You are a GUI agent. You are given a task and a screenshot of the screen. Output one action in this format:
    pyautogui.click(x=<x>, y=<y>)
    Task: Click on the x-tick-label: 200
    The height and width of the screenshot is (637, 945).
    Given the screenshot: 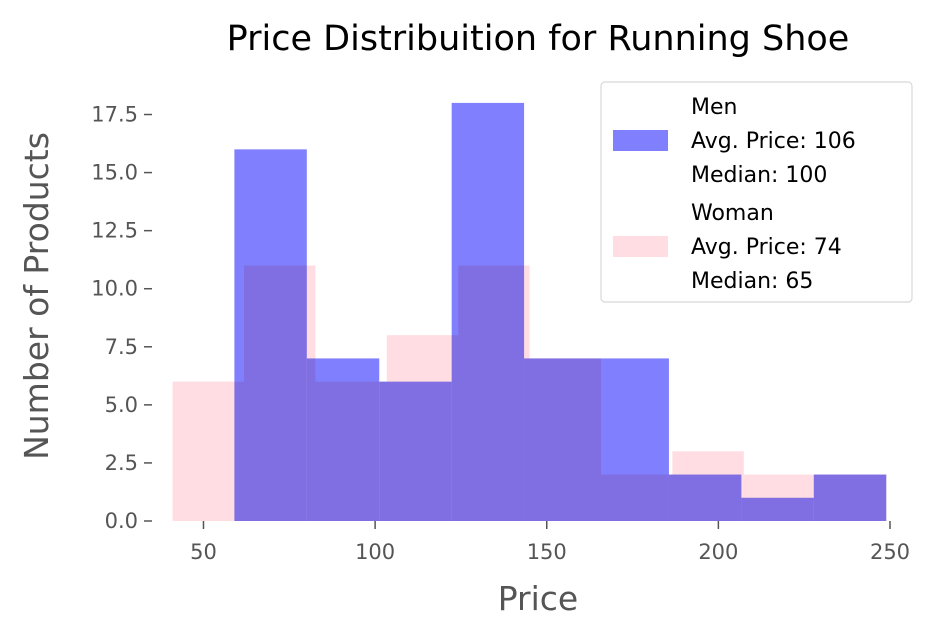 What is the action you would take?
    pyautogui.click(x=718, y=552)
    